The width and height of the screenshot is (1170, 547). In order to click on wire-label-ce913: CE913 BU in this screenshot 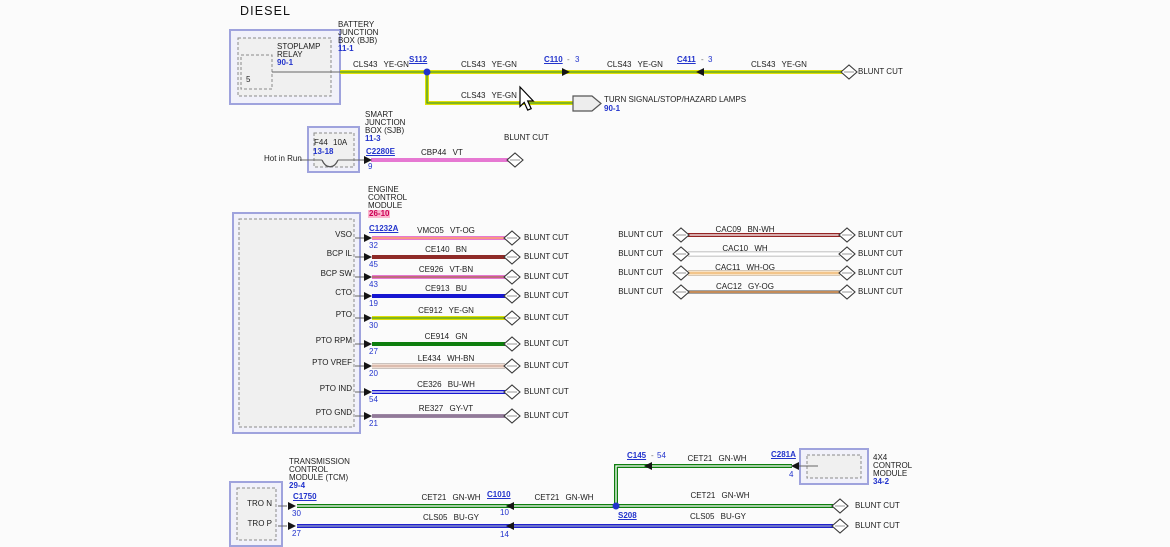, I will do `click(446, 288)`.